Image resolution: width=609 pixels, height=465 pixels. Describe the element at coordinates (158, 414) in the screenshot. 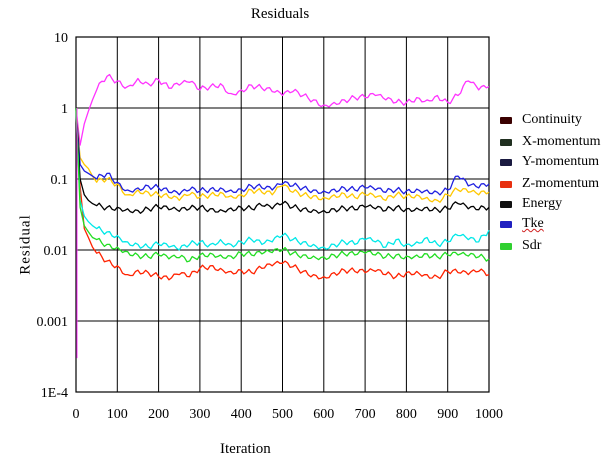

I see `x-tick-label: 200` at that location.